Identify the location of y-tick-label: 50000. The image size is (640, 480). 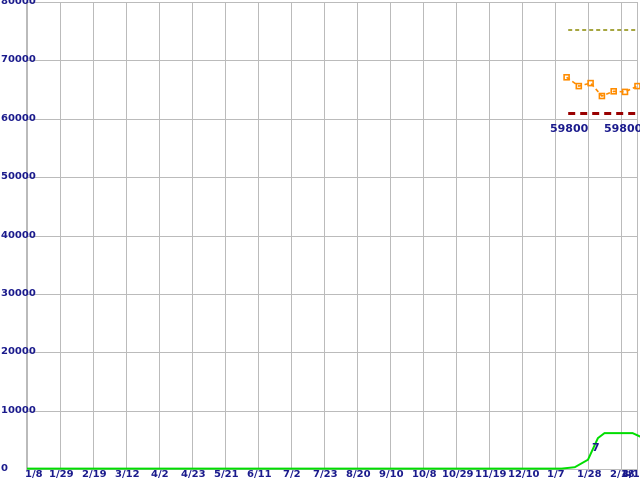
(18, 176).